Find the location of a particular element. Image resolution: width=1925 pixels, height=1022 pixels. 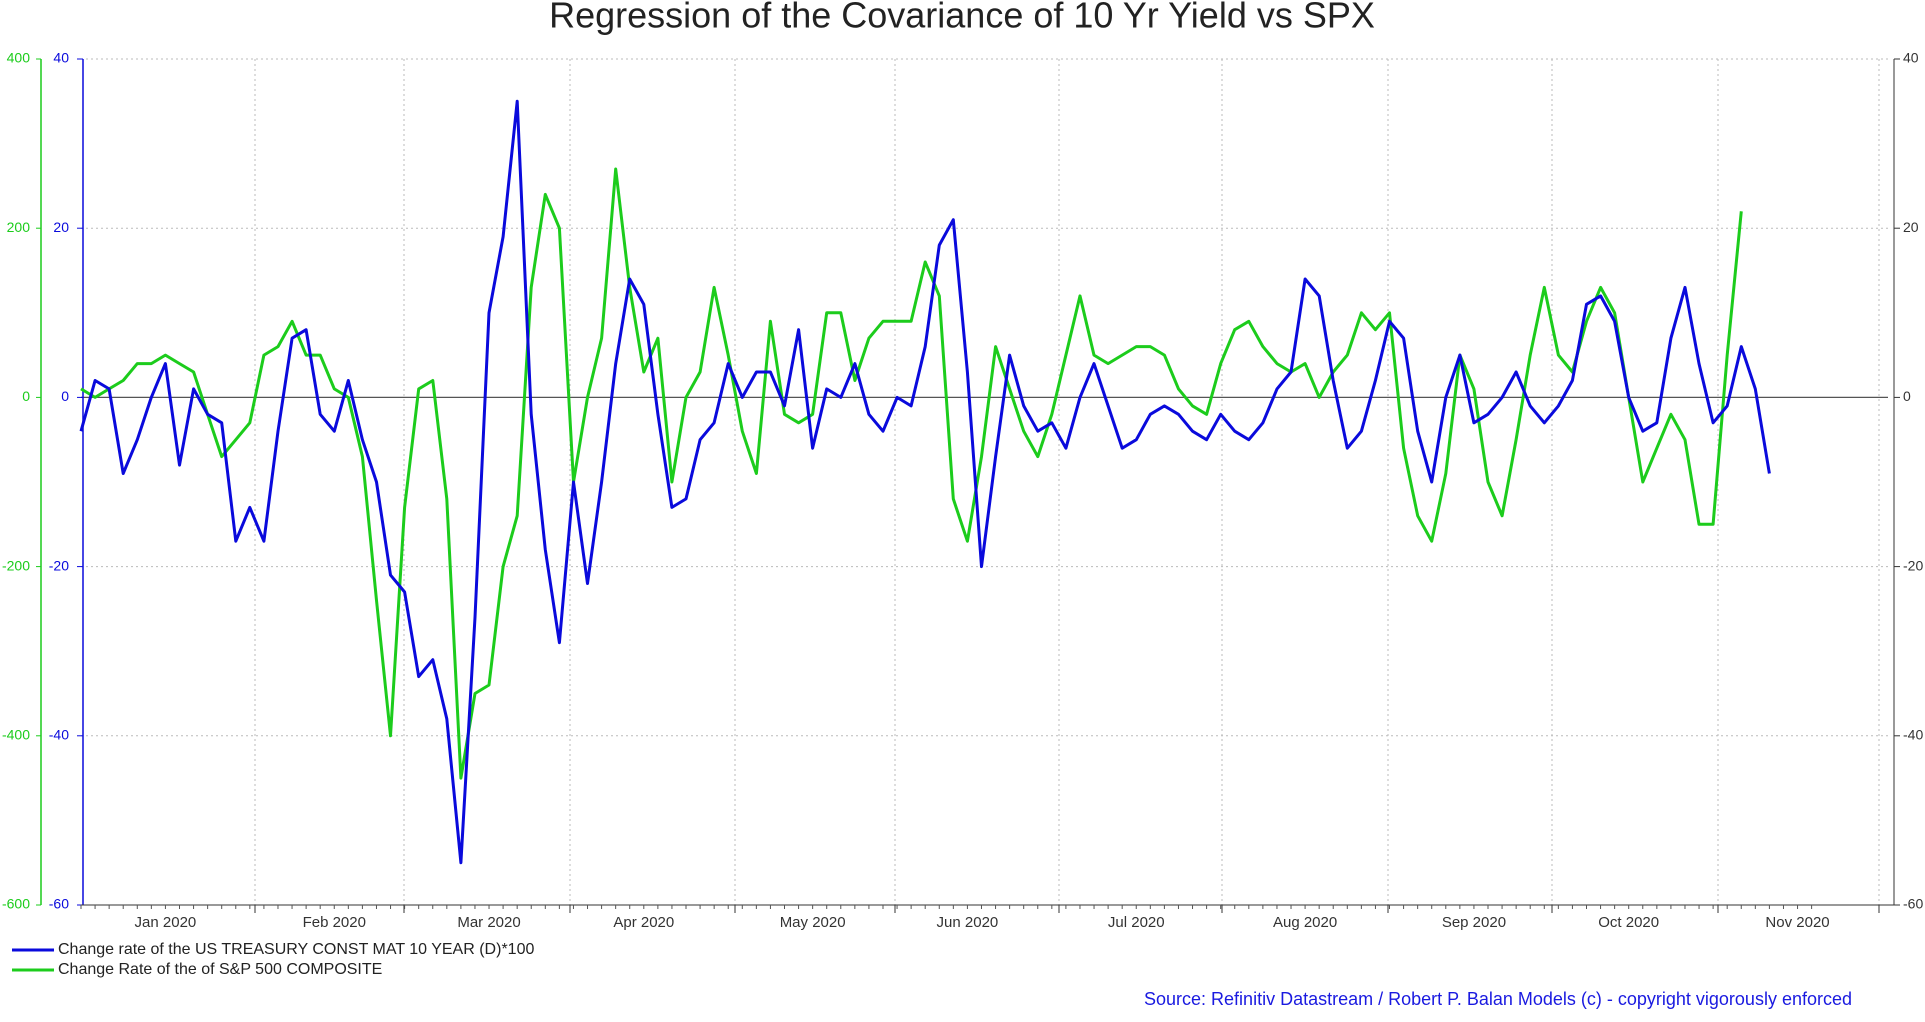

x-tick-label: Apr 2020 is located at coordinates (643, 922).